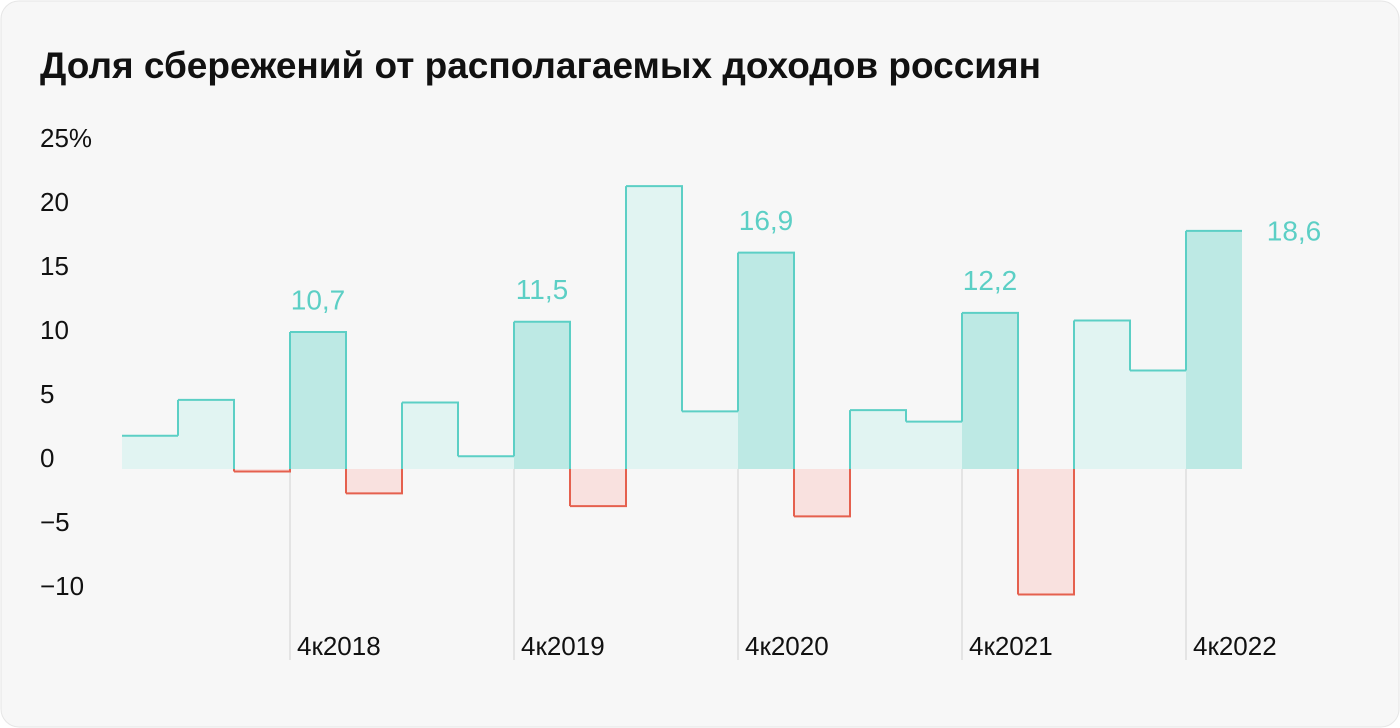  Describe the element at coordinates (54, 330) in the screenshot. I see `y-tick-label: 10` at that location.